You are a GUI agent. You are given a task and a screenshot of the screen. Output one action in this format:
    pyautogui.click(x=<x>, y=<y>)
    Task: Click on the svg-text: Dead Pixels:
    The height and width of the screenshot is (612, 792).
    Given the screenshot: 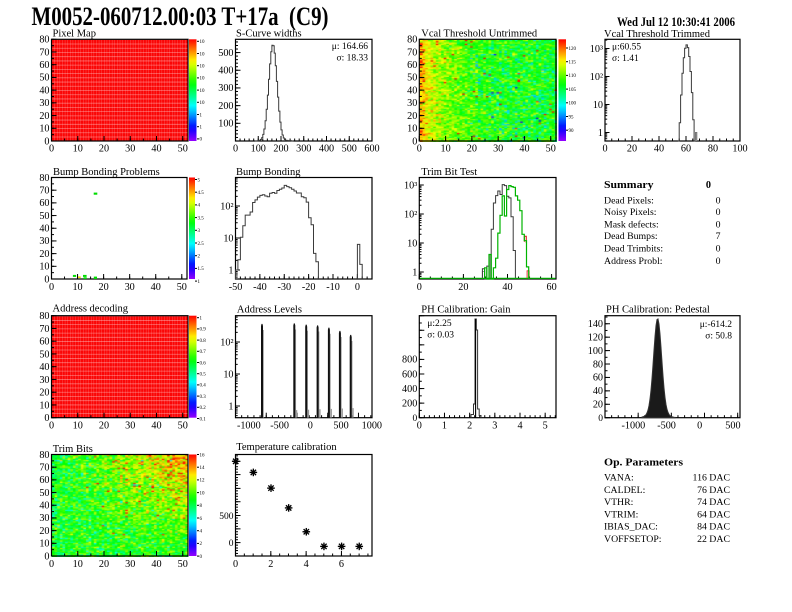 What is the action you would take?
    pyautogui.click(x=629, y=201)
    